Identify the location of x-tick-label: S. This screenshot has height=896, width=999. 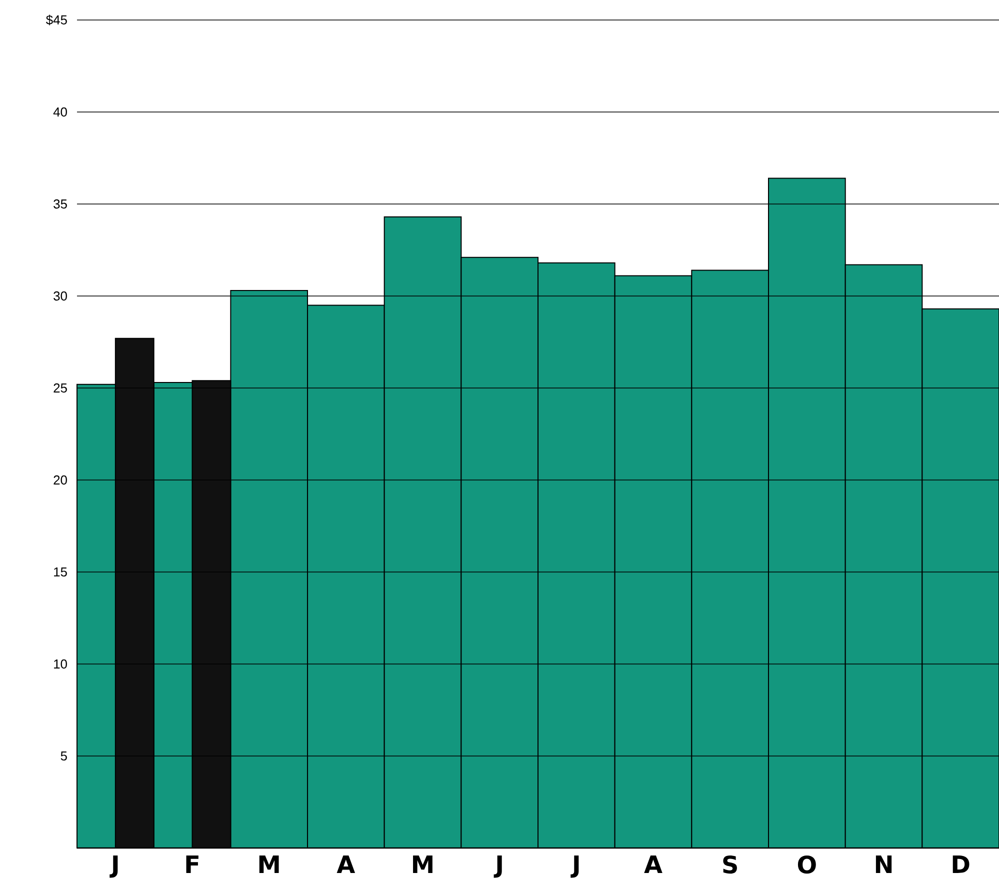
(730, 865).